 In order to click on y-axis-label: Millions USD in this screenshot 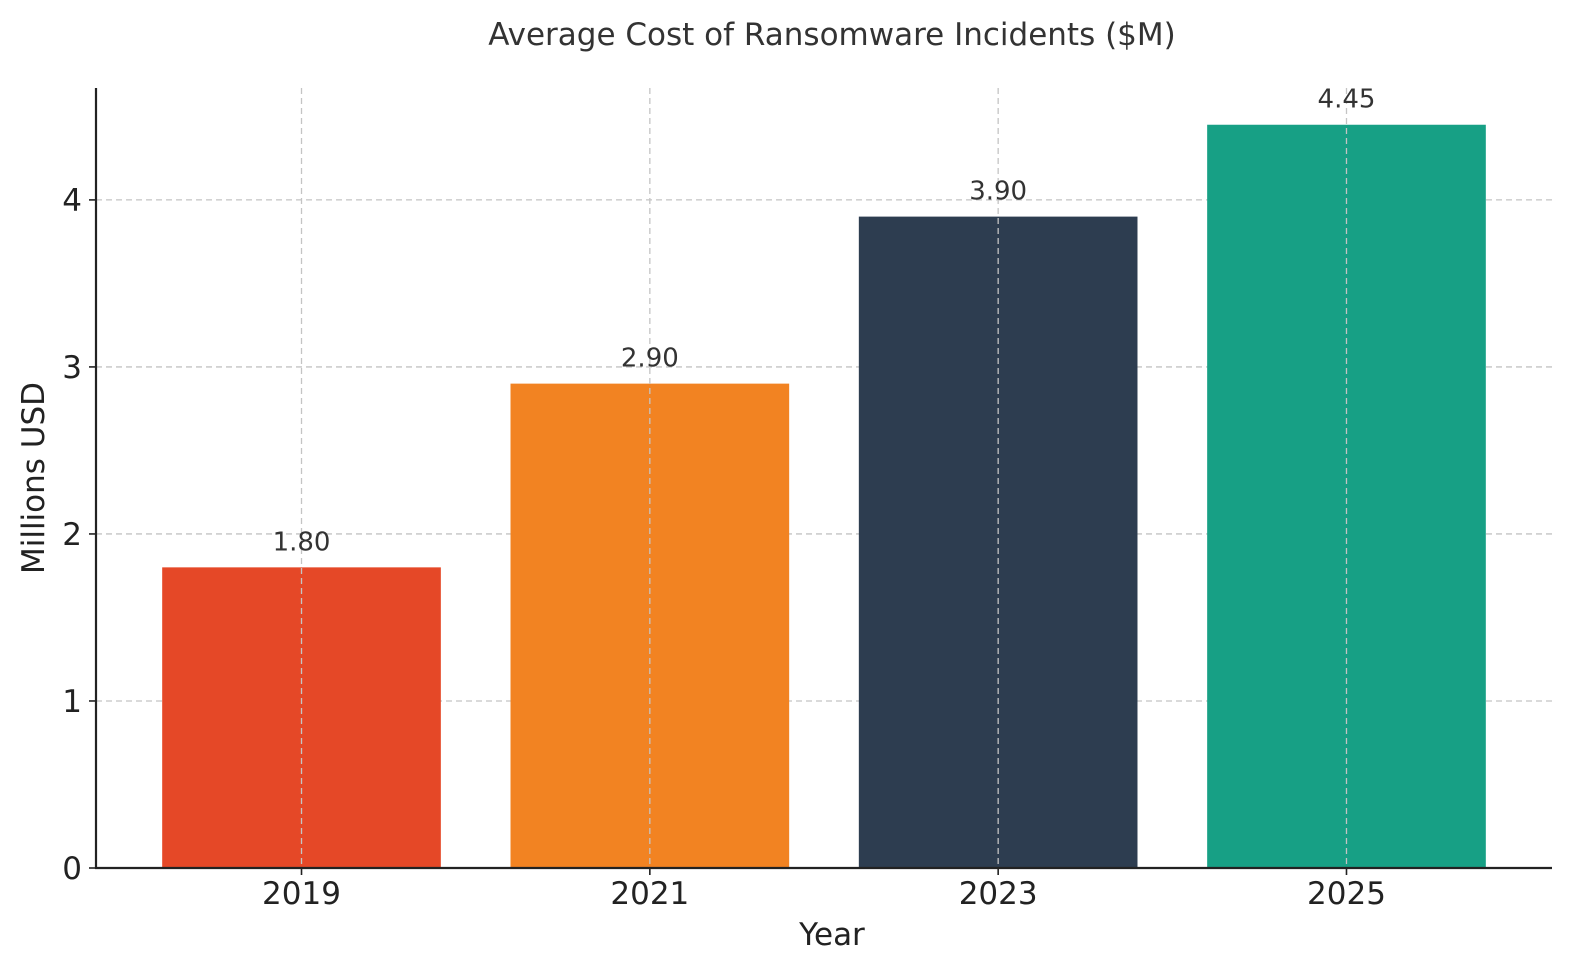, I will do `click(34, 478)`.